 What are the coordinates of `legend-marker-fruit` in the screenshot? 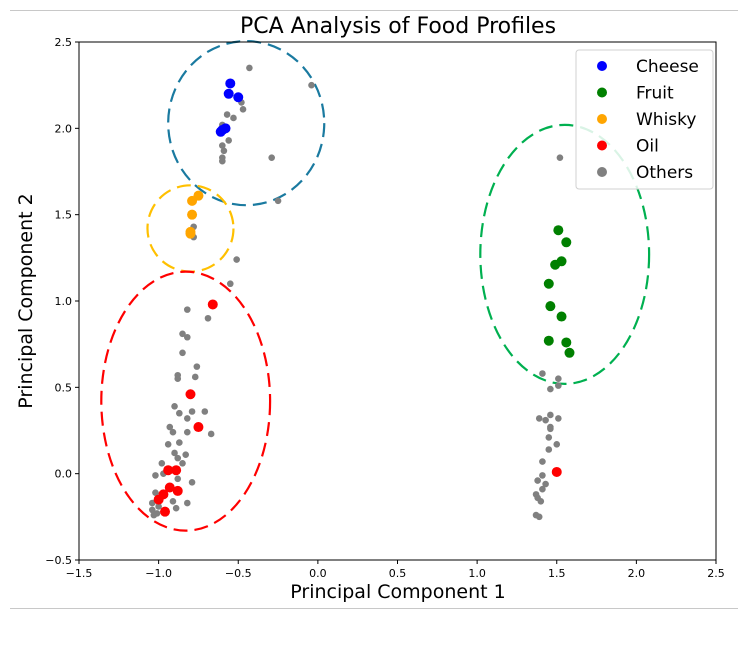 It's located at (602, 92).